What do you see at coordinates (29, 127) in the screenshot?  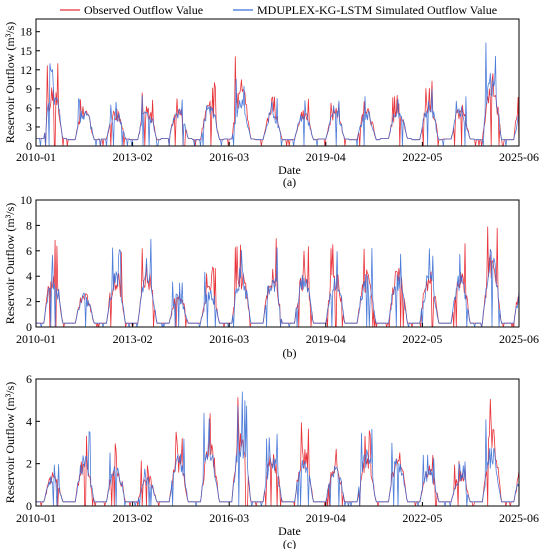 I see `y-tick-label: 3` at bounding box center [29, 127].